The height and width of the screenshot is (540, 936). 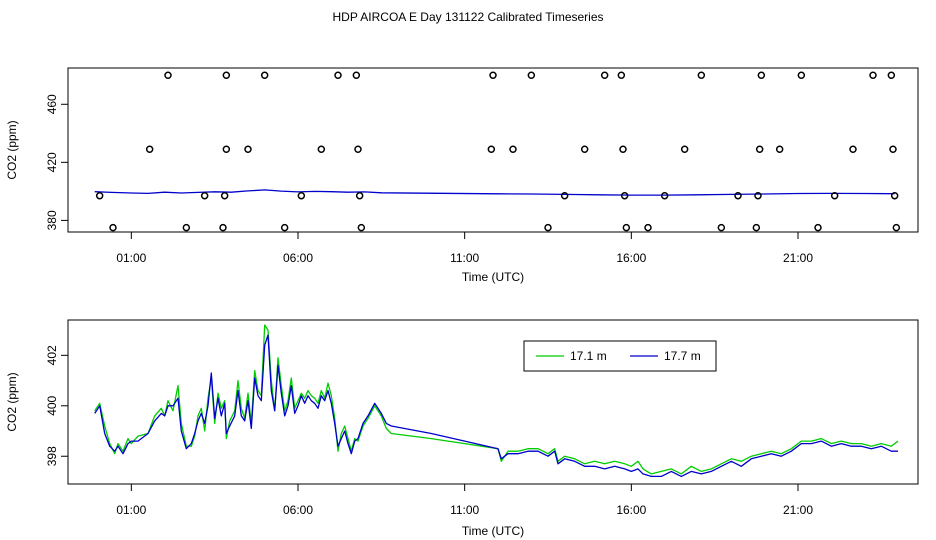 I want to click on y-tick-label: 380, so click(x=52, y=220).